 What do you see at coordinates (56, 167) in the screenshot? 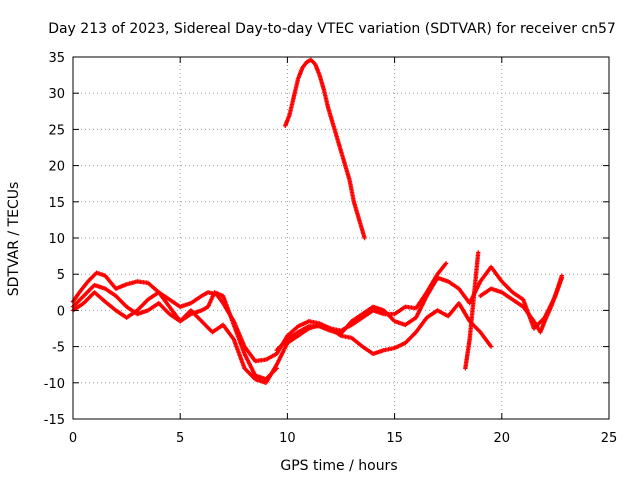
I see `y-tick-label: 20` at bounding box center [56, 167].